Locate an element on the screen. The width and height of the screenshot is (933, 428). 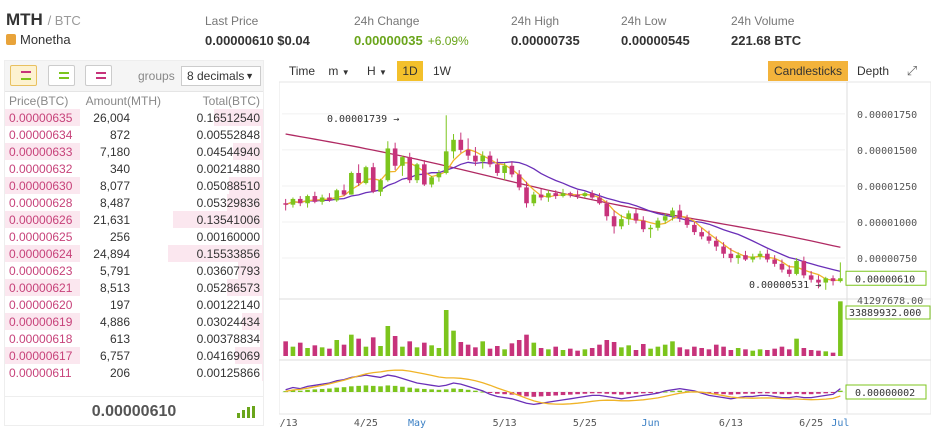
orderbook-price: 0.00000623 is located at coordinates (41, 271).